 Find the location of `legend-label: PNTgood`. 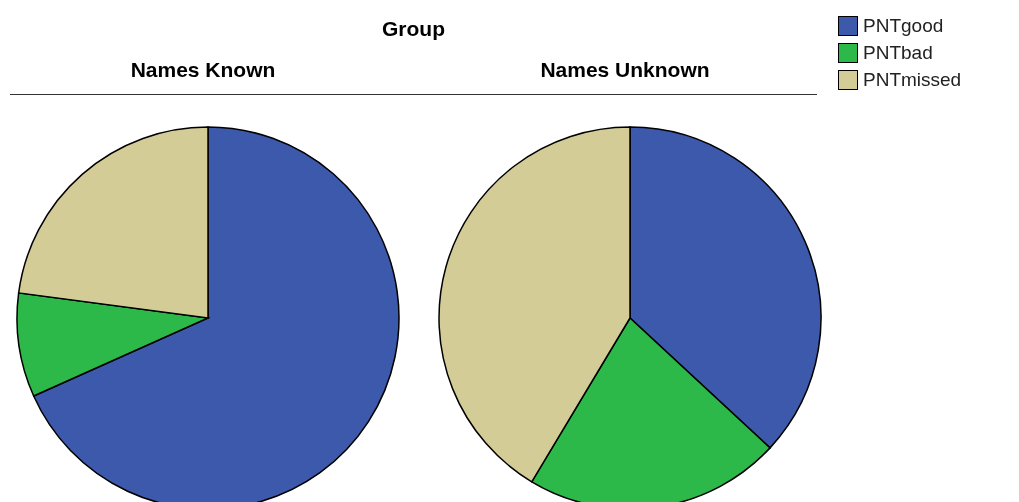

legend-label: PNTgood is located at coordinates (903, 25).